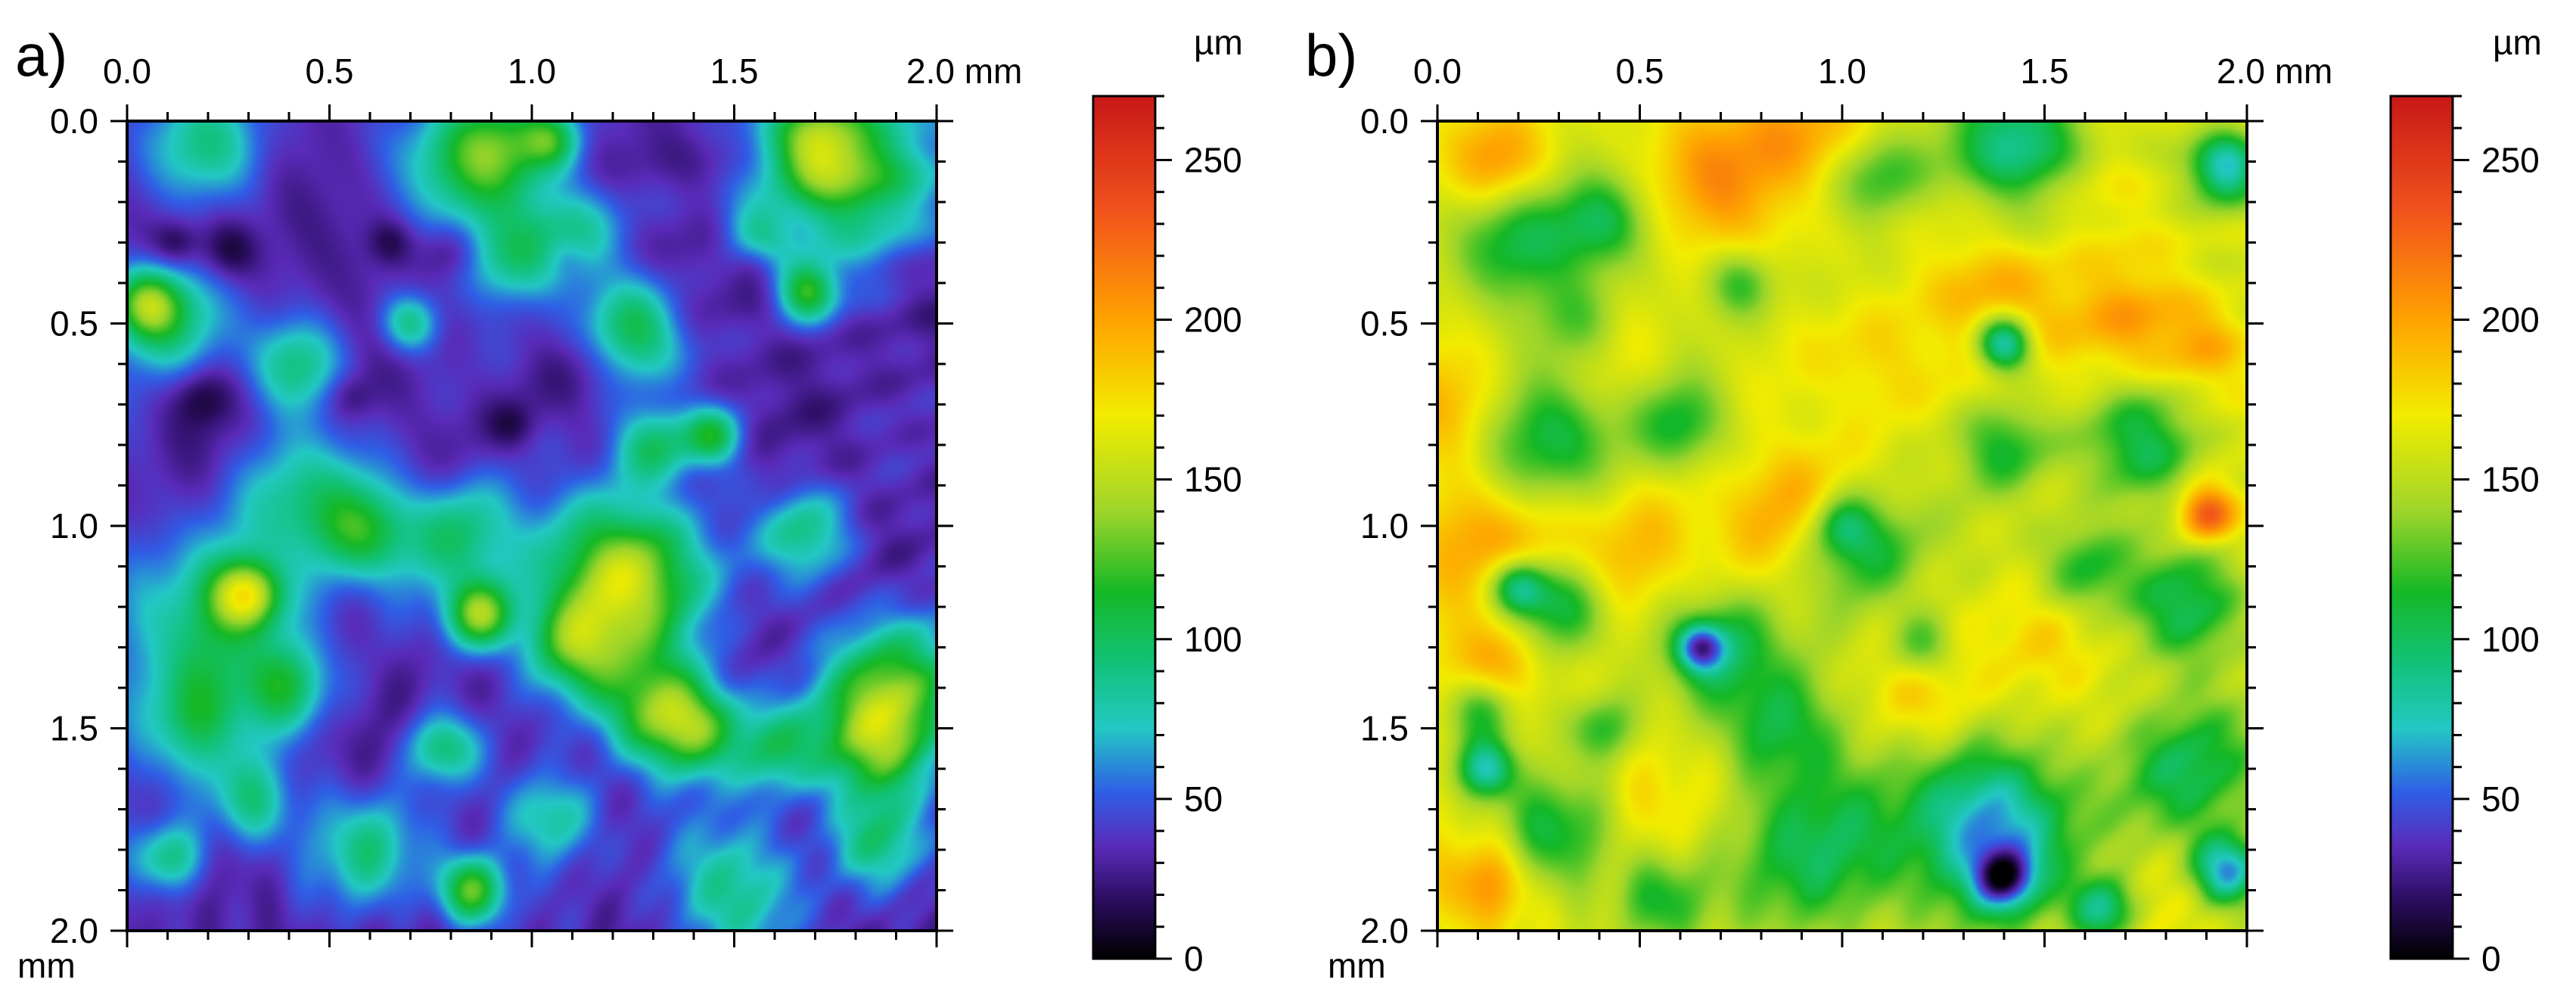  I want to click on panel-label: b), so click(1331, 55).